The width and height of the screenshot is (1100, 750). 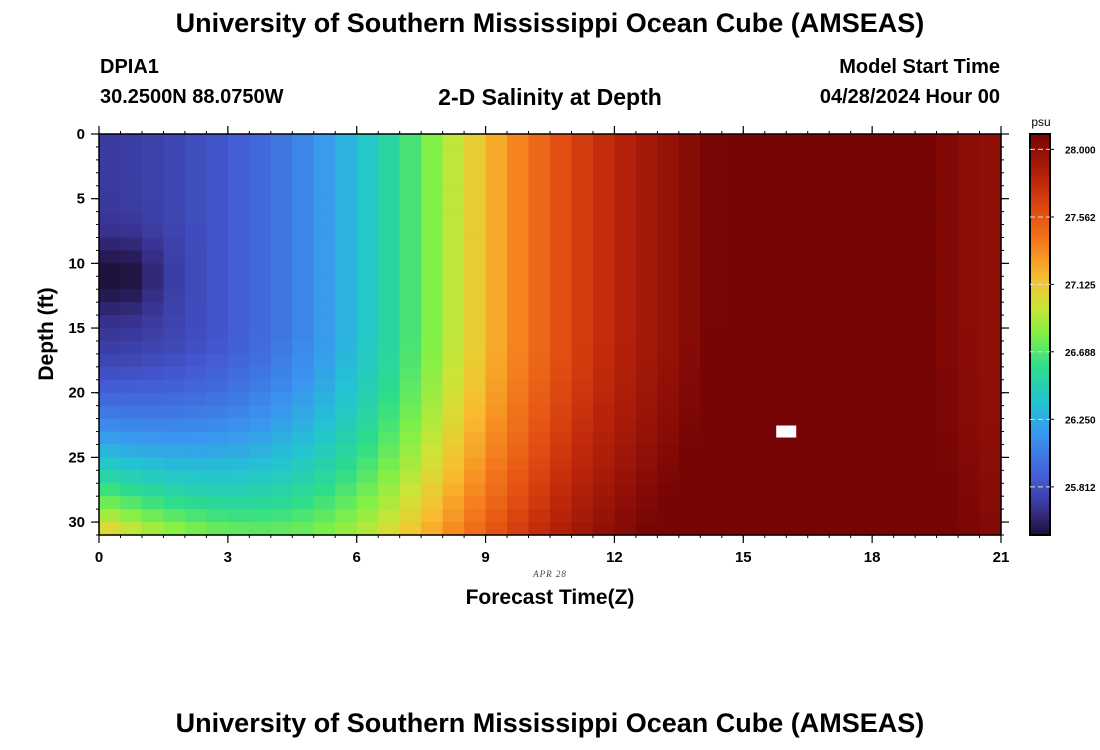 I want to click on x-tick-label: 9, so click(x=485, y=557).